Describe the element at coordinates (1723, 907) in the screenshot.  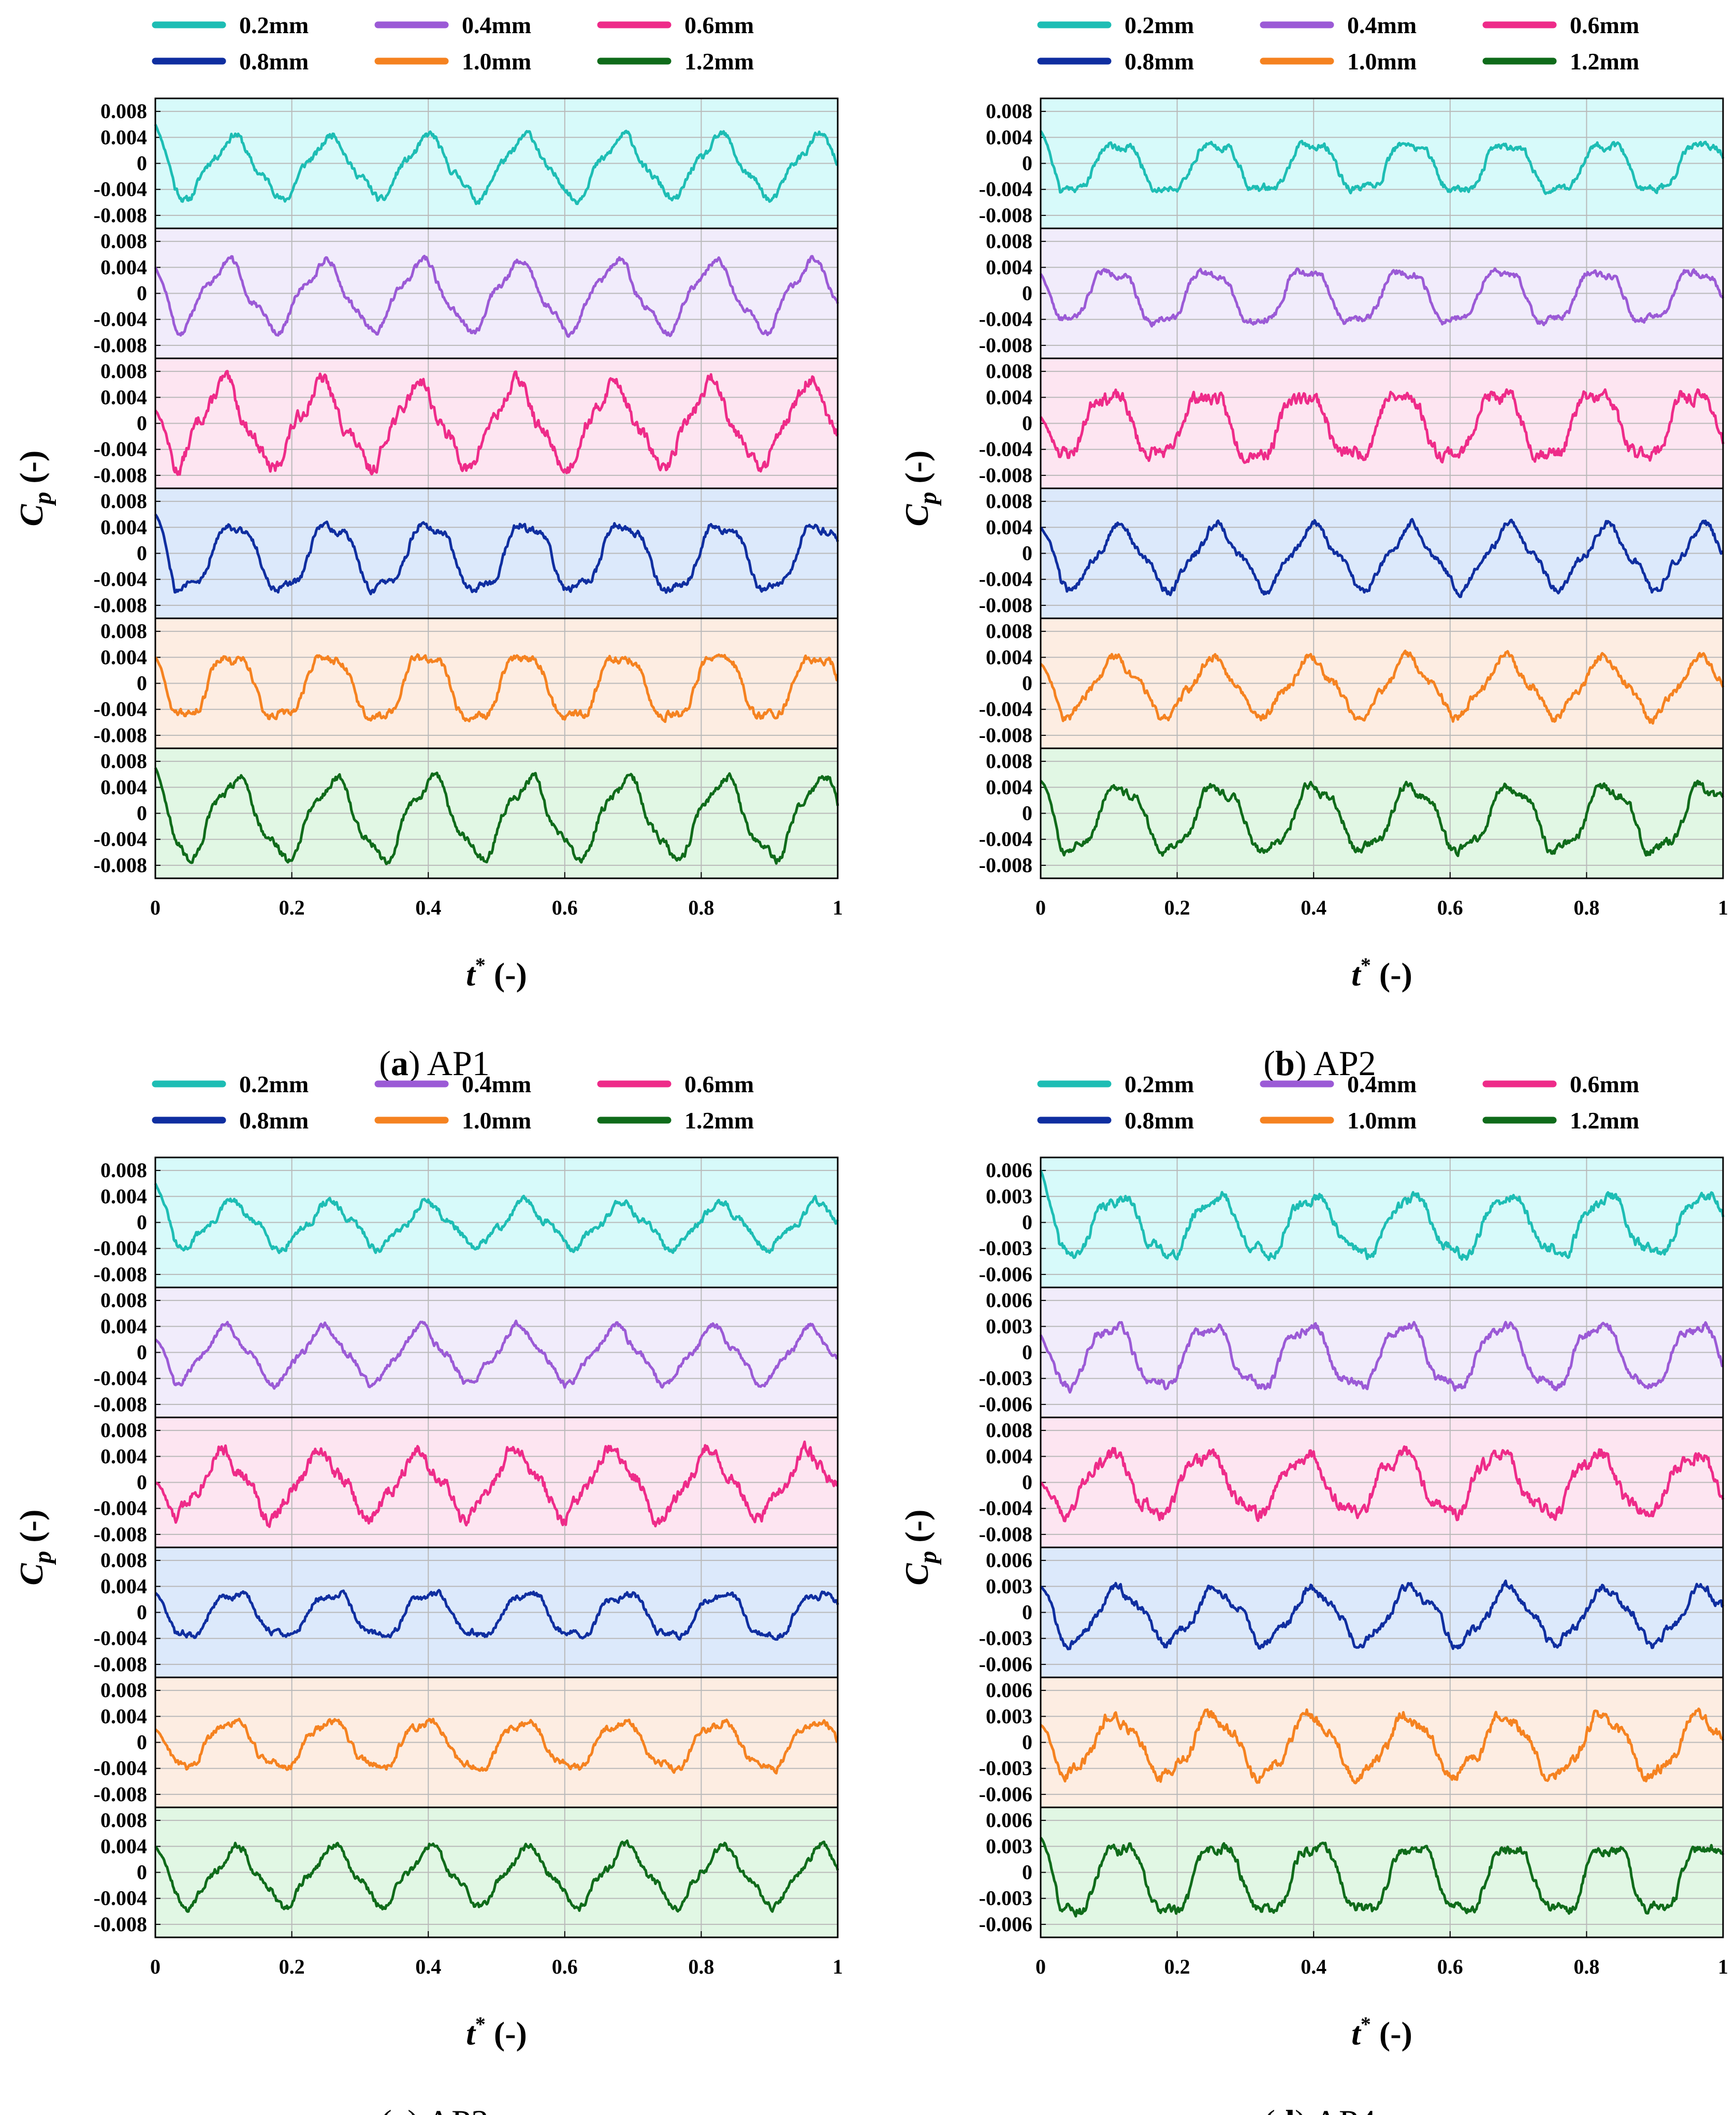
I see `x-tick-label: 1` at that location.